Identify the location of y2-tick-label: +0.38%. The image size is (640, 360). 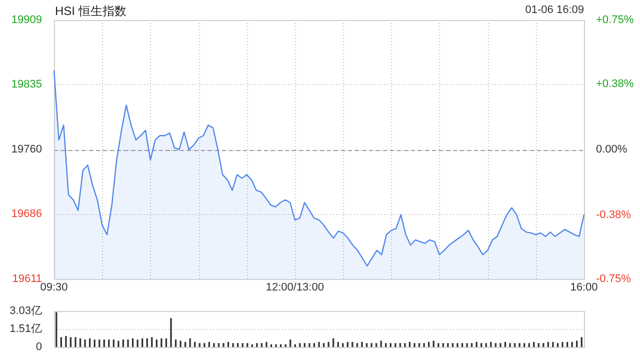
(615, 84).